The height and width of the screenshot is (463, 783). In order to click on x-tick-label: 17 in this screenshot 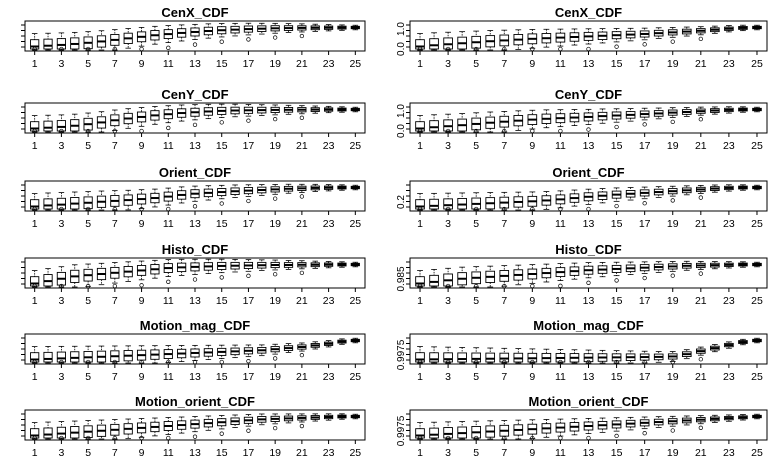, I will do `click(249, 64)`.